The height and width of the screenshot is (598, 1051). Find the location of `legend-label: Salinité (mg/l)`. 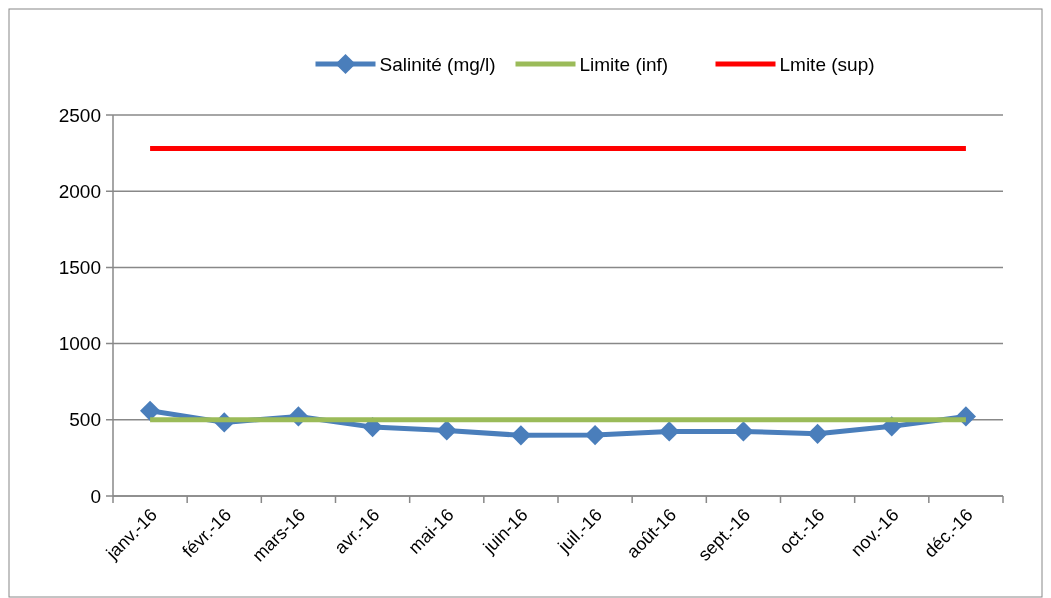

legend-label: Salinité (mg/l) is located at coordinates (437, 64).